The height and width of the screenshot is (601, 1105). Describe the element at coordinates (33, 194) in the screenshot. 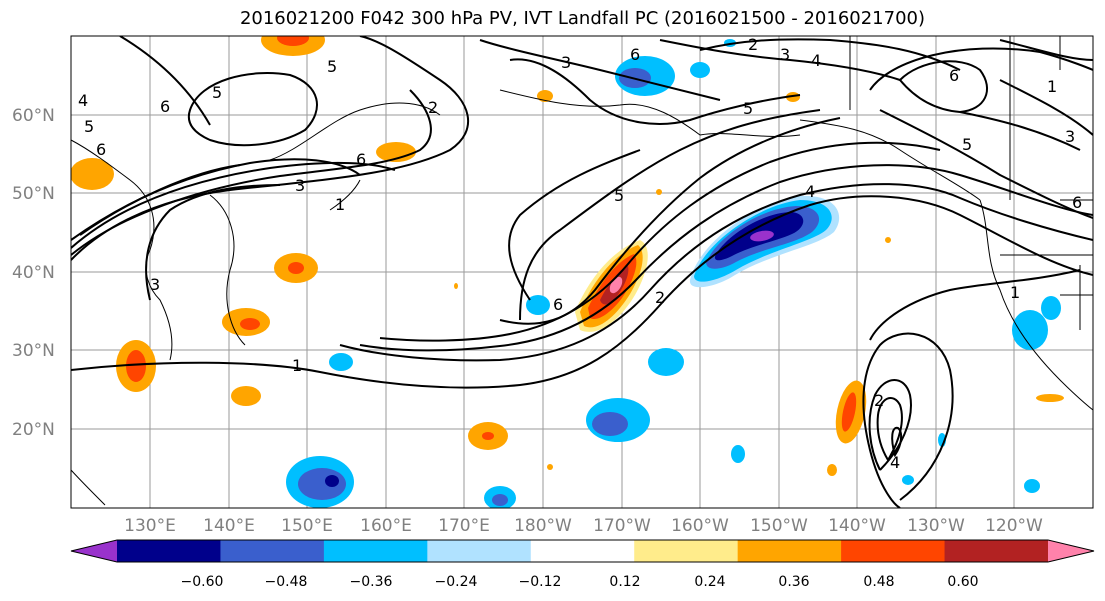

I see `lat-label: 50°N` at that location.